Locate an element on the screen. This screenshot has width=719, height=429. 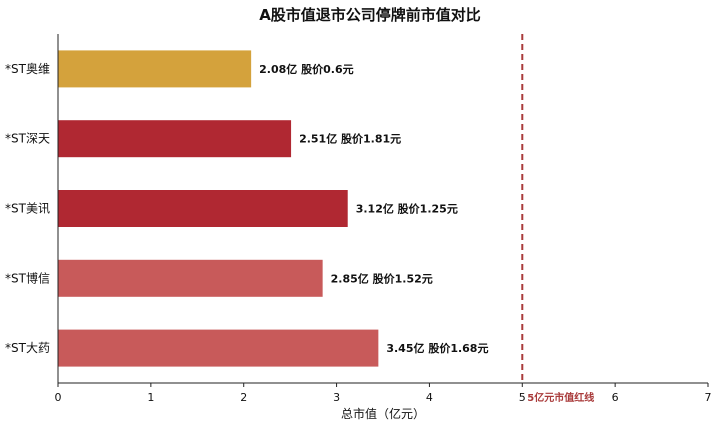
category-label-3: *ST美讯 is located at coordinates (27, 209).